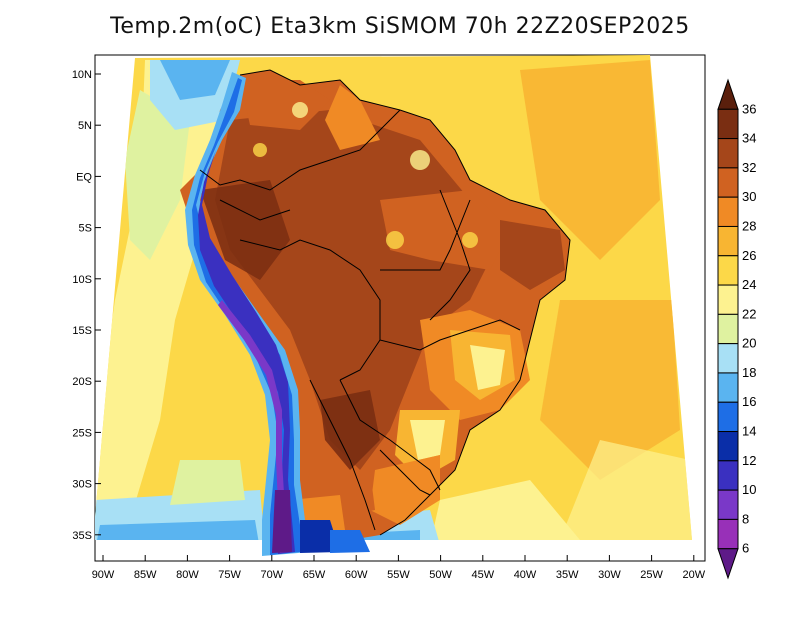 This screenshot has height=618, width=800. What do you see at coordinates (749, 138) in the screenshot?
I see `colorbar-label: 34` at bounding box center [749, 138].